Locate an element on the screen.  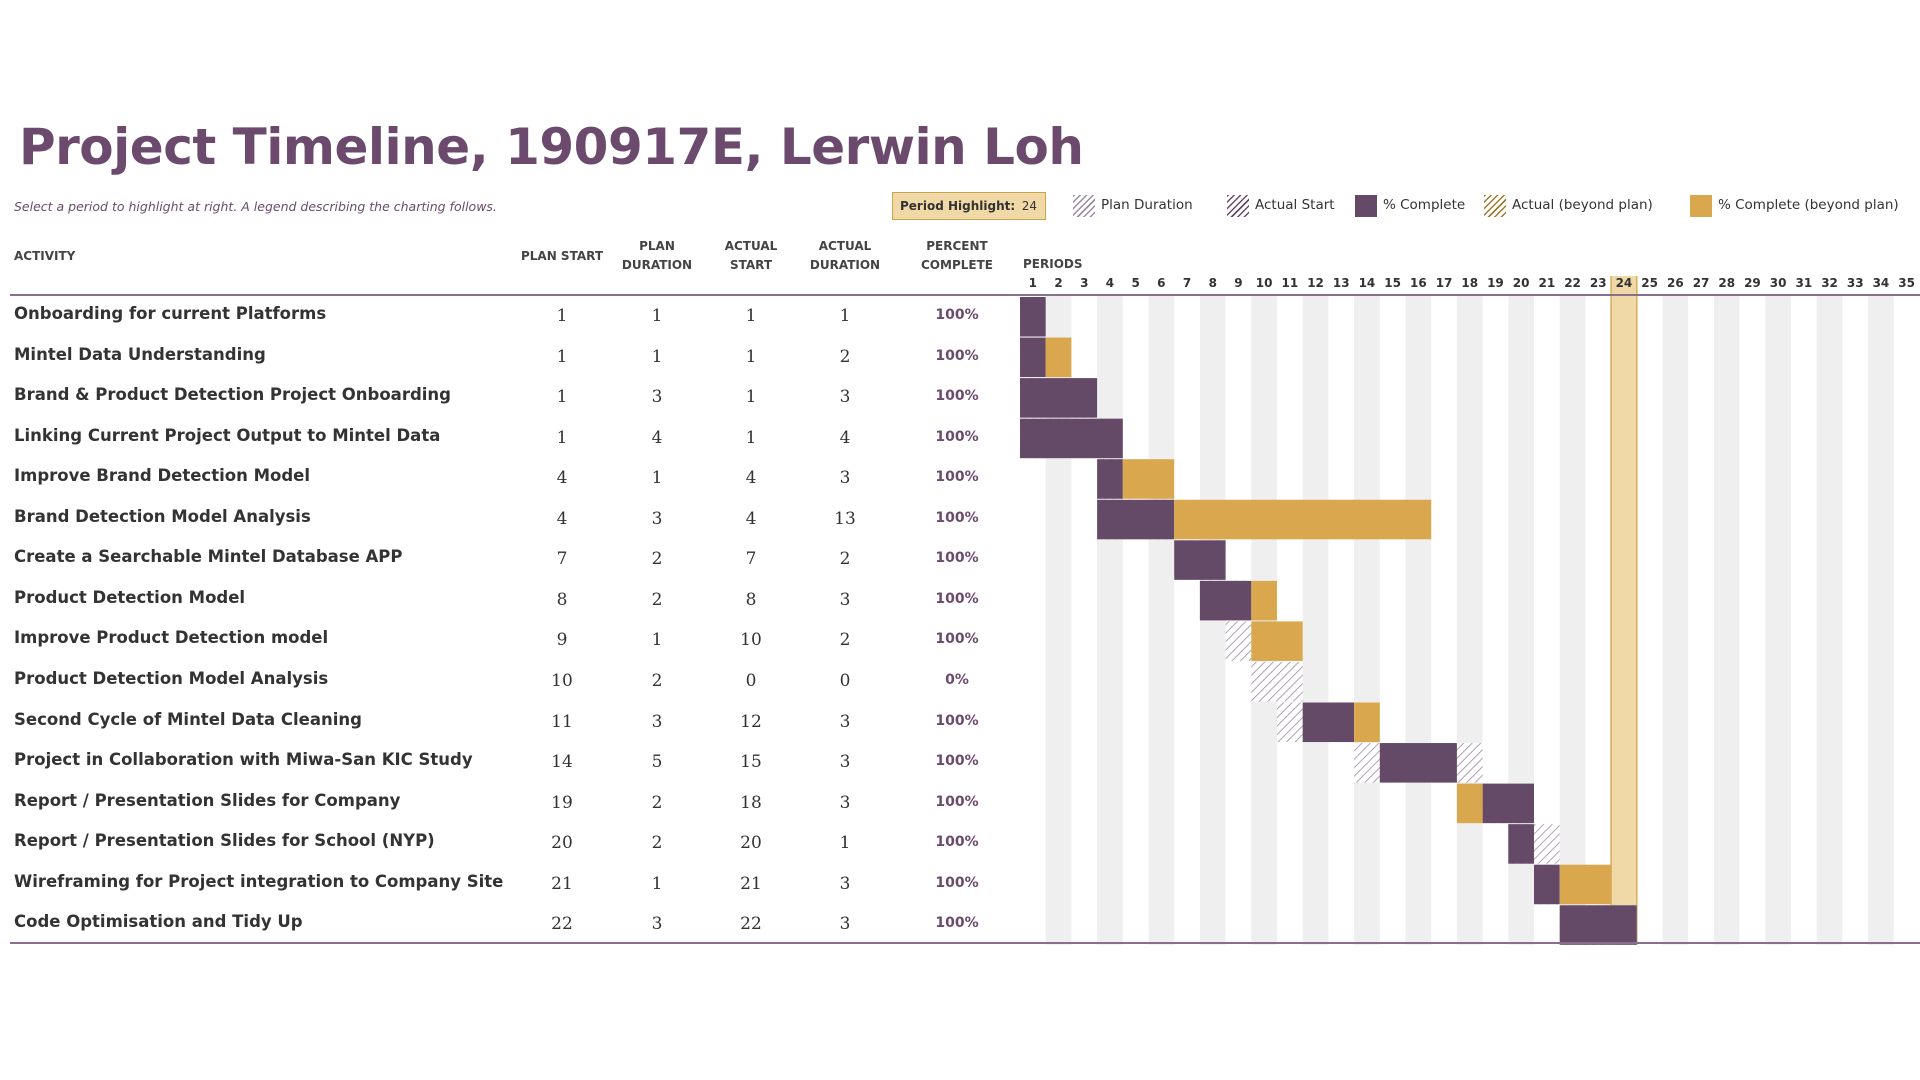
col-percent-complete: PERCENT COMPLETE is located at coordinates (957, 256).